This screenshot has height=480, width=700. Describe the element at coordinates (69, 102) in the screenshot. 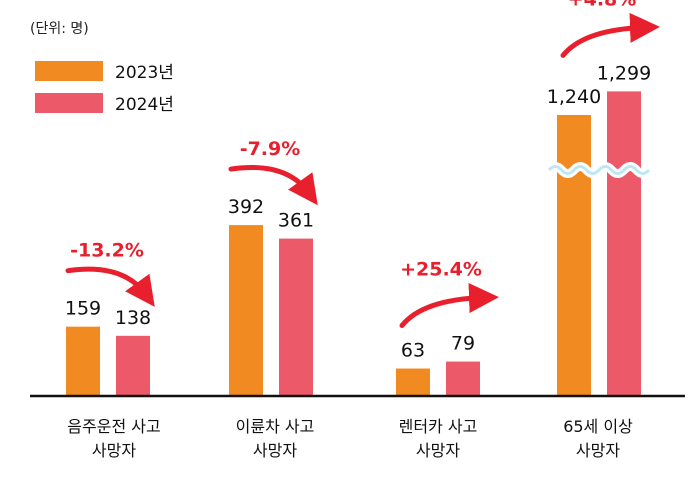

I see `legend-swatch-2024` at that location.